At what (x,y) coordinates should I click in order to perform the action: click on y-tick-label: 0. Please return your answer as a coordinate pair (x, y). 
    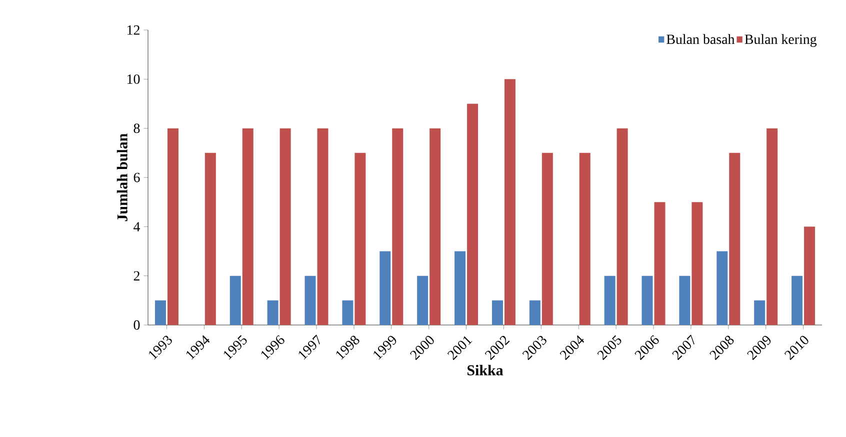
    Looking at the image, I should click on (137, 325).